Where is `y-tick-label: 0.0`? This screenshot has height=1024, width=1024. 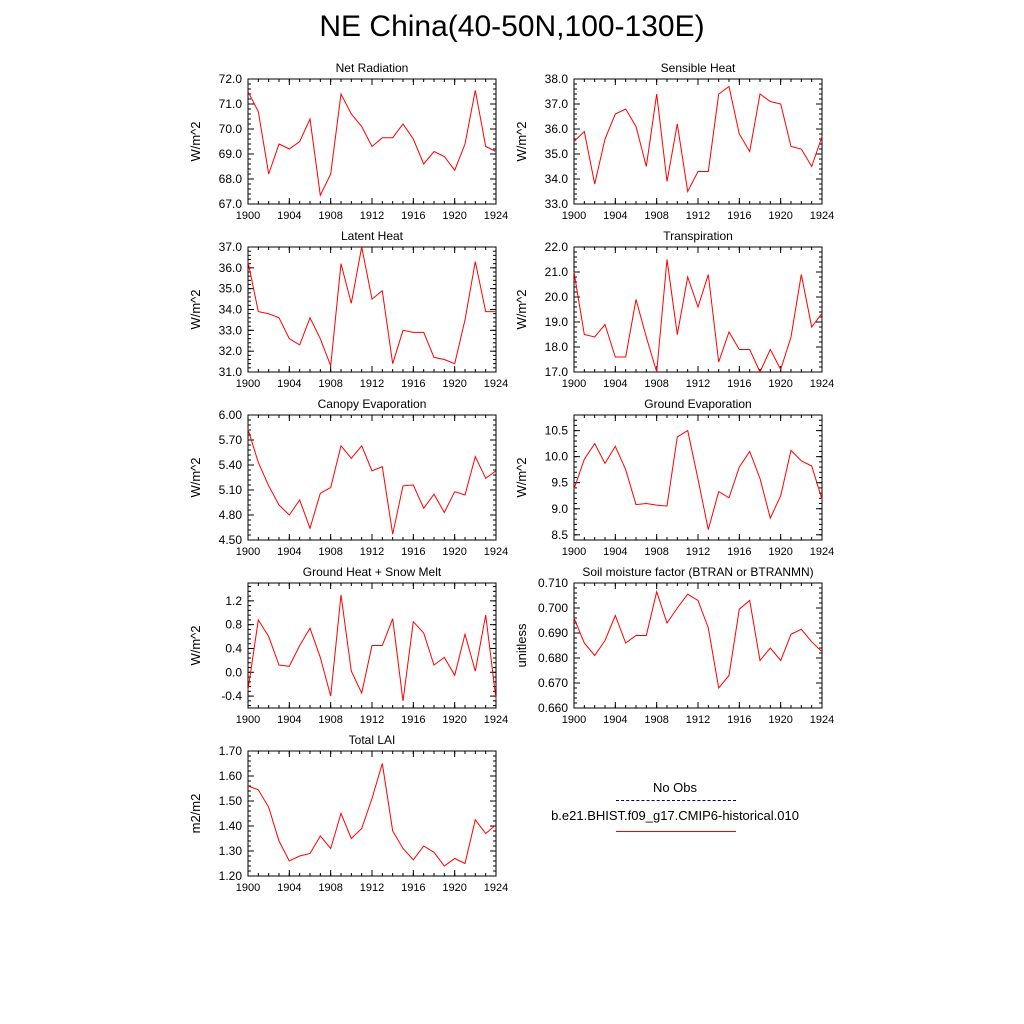 y-tick-label: 0.0 is located at coordinates (233, 672).